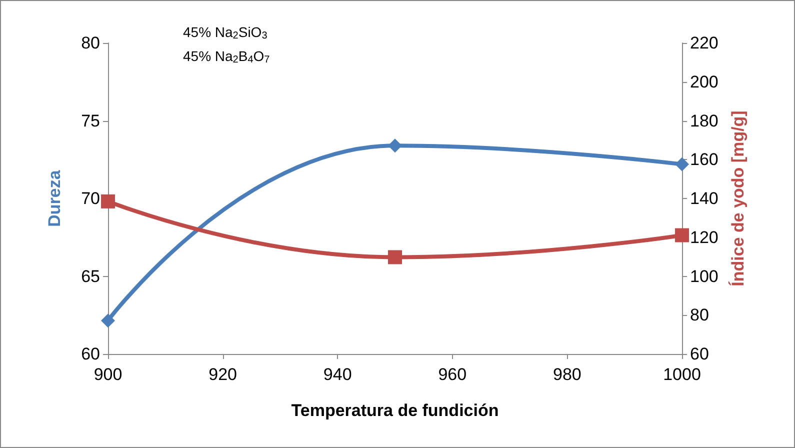 This screenshot has width=795, height=448. What do you see at coordinates (452, 374) in the screenshot?
I see `x-tick-label: 960` at bounding box center [452, 374].